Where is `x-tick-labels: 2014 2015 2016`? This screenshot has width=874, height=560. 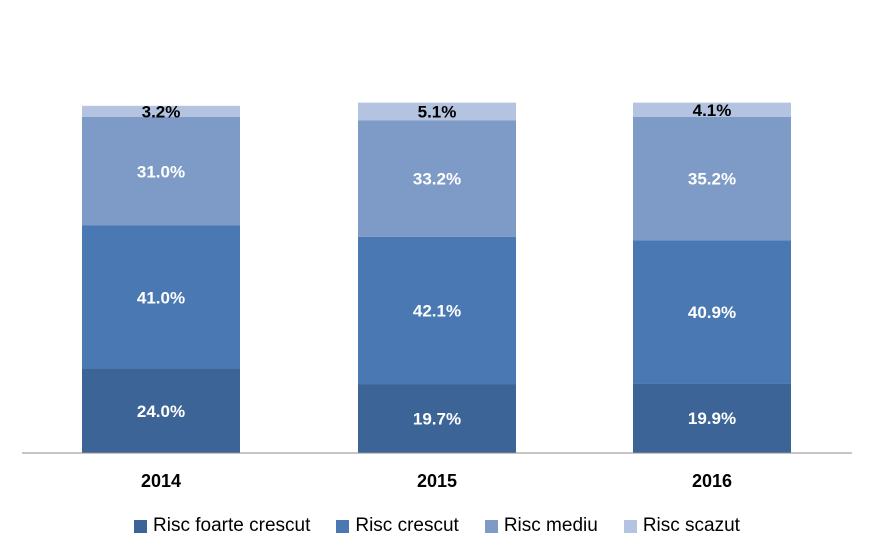
x-tick-labels: 2014 2015 2016 is located at coordinates (436, 481).